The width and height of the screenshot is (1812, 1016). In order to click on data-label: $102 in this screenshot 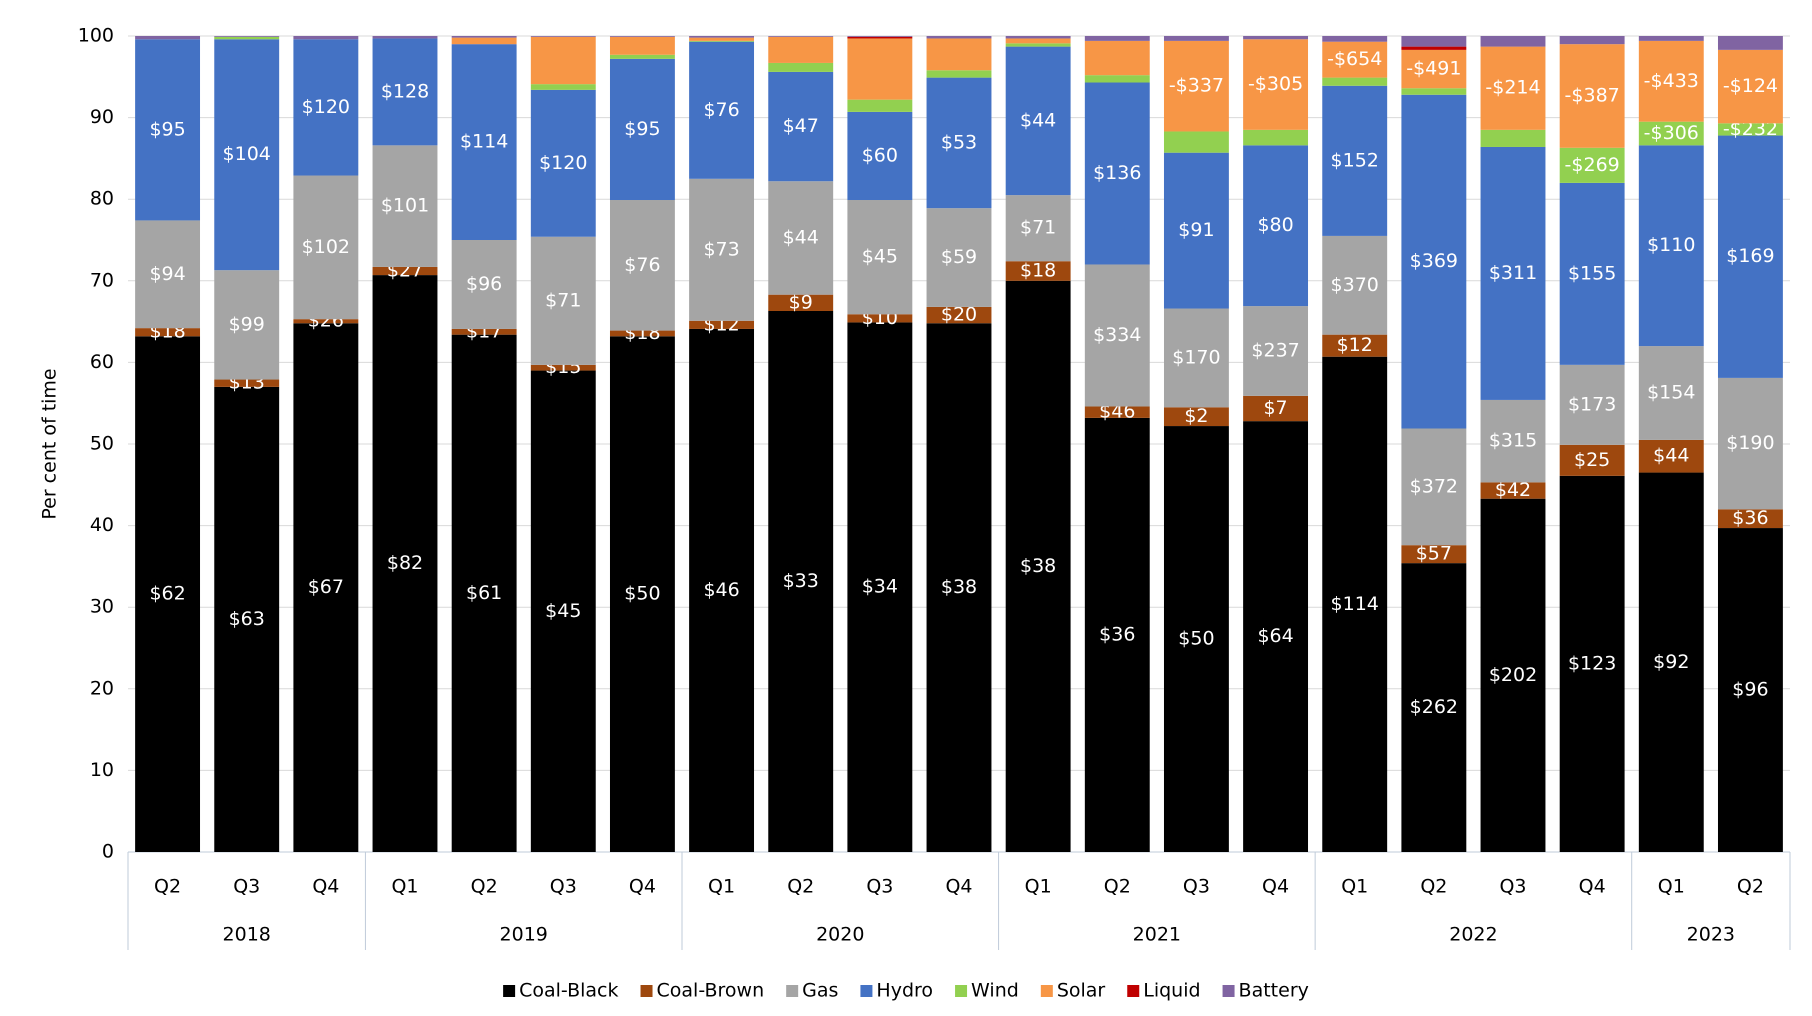, I will do `click(326, 247)`.